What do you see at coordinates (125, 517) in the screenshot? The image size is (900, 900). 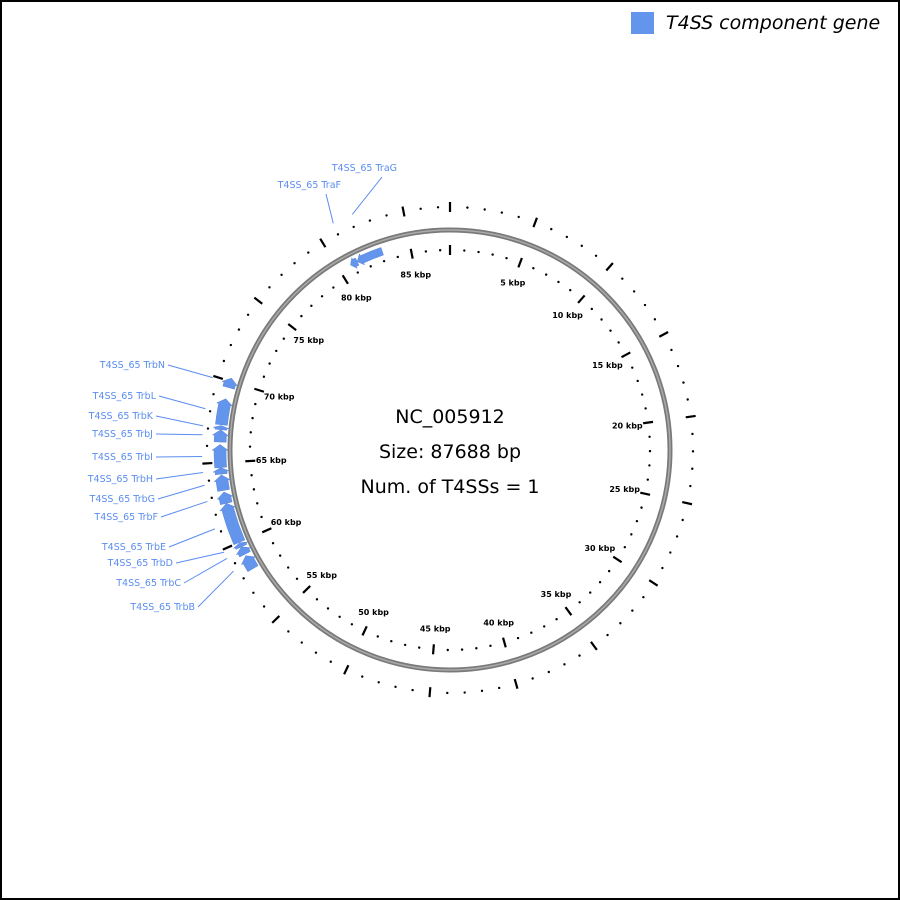 I see `gene-label: T4SS_65 TrbF` at bounding box center [125, 517].